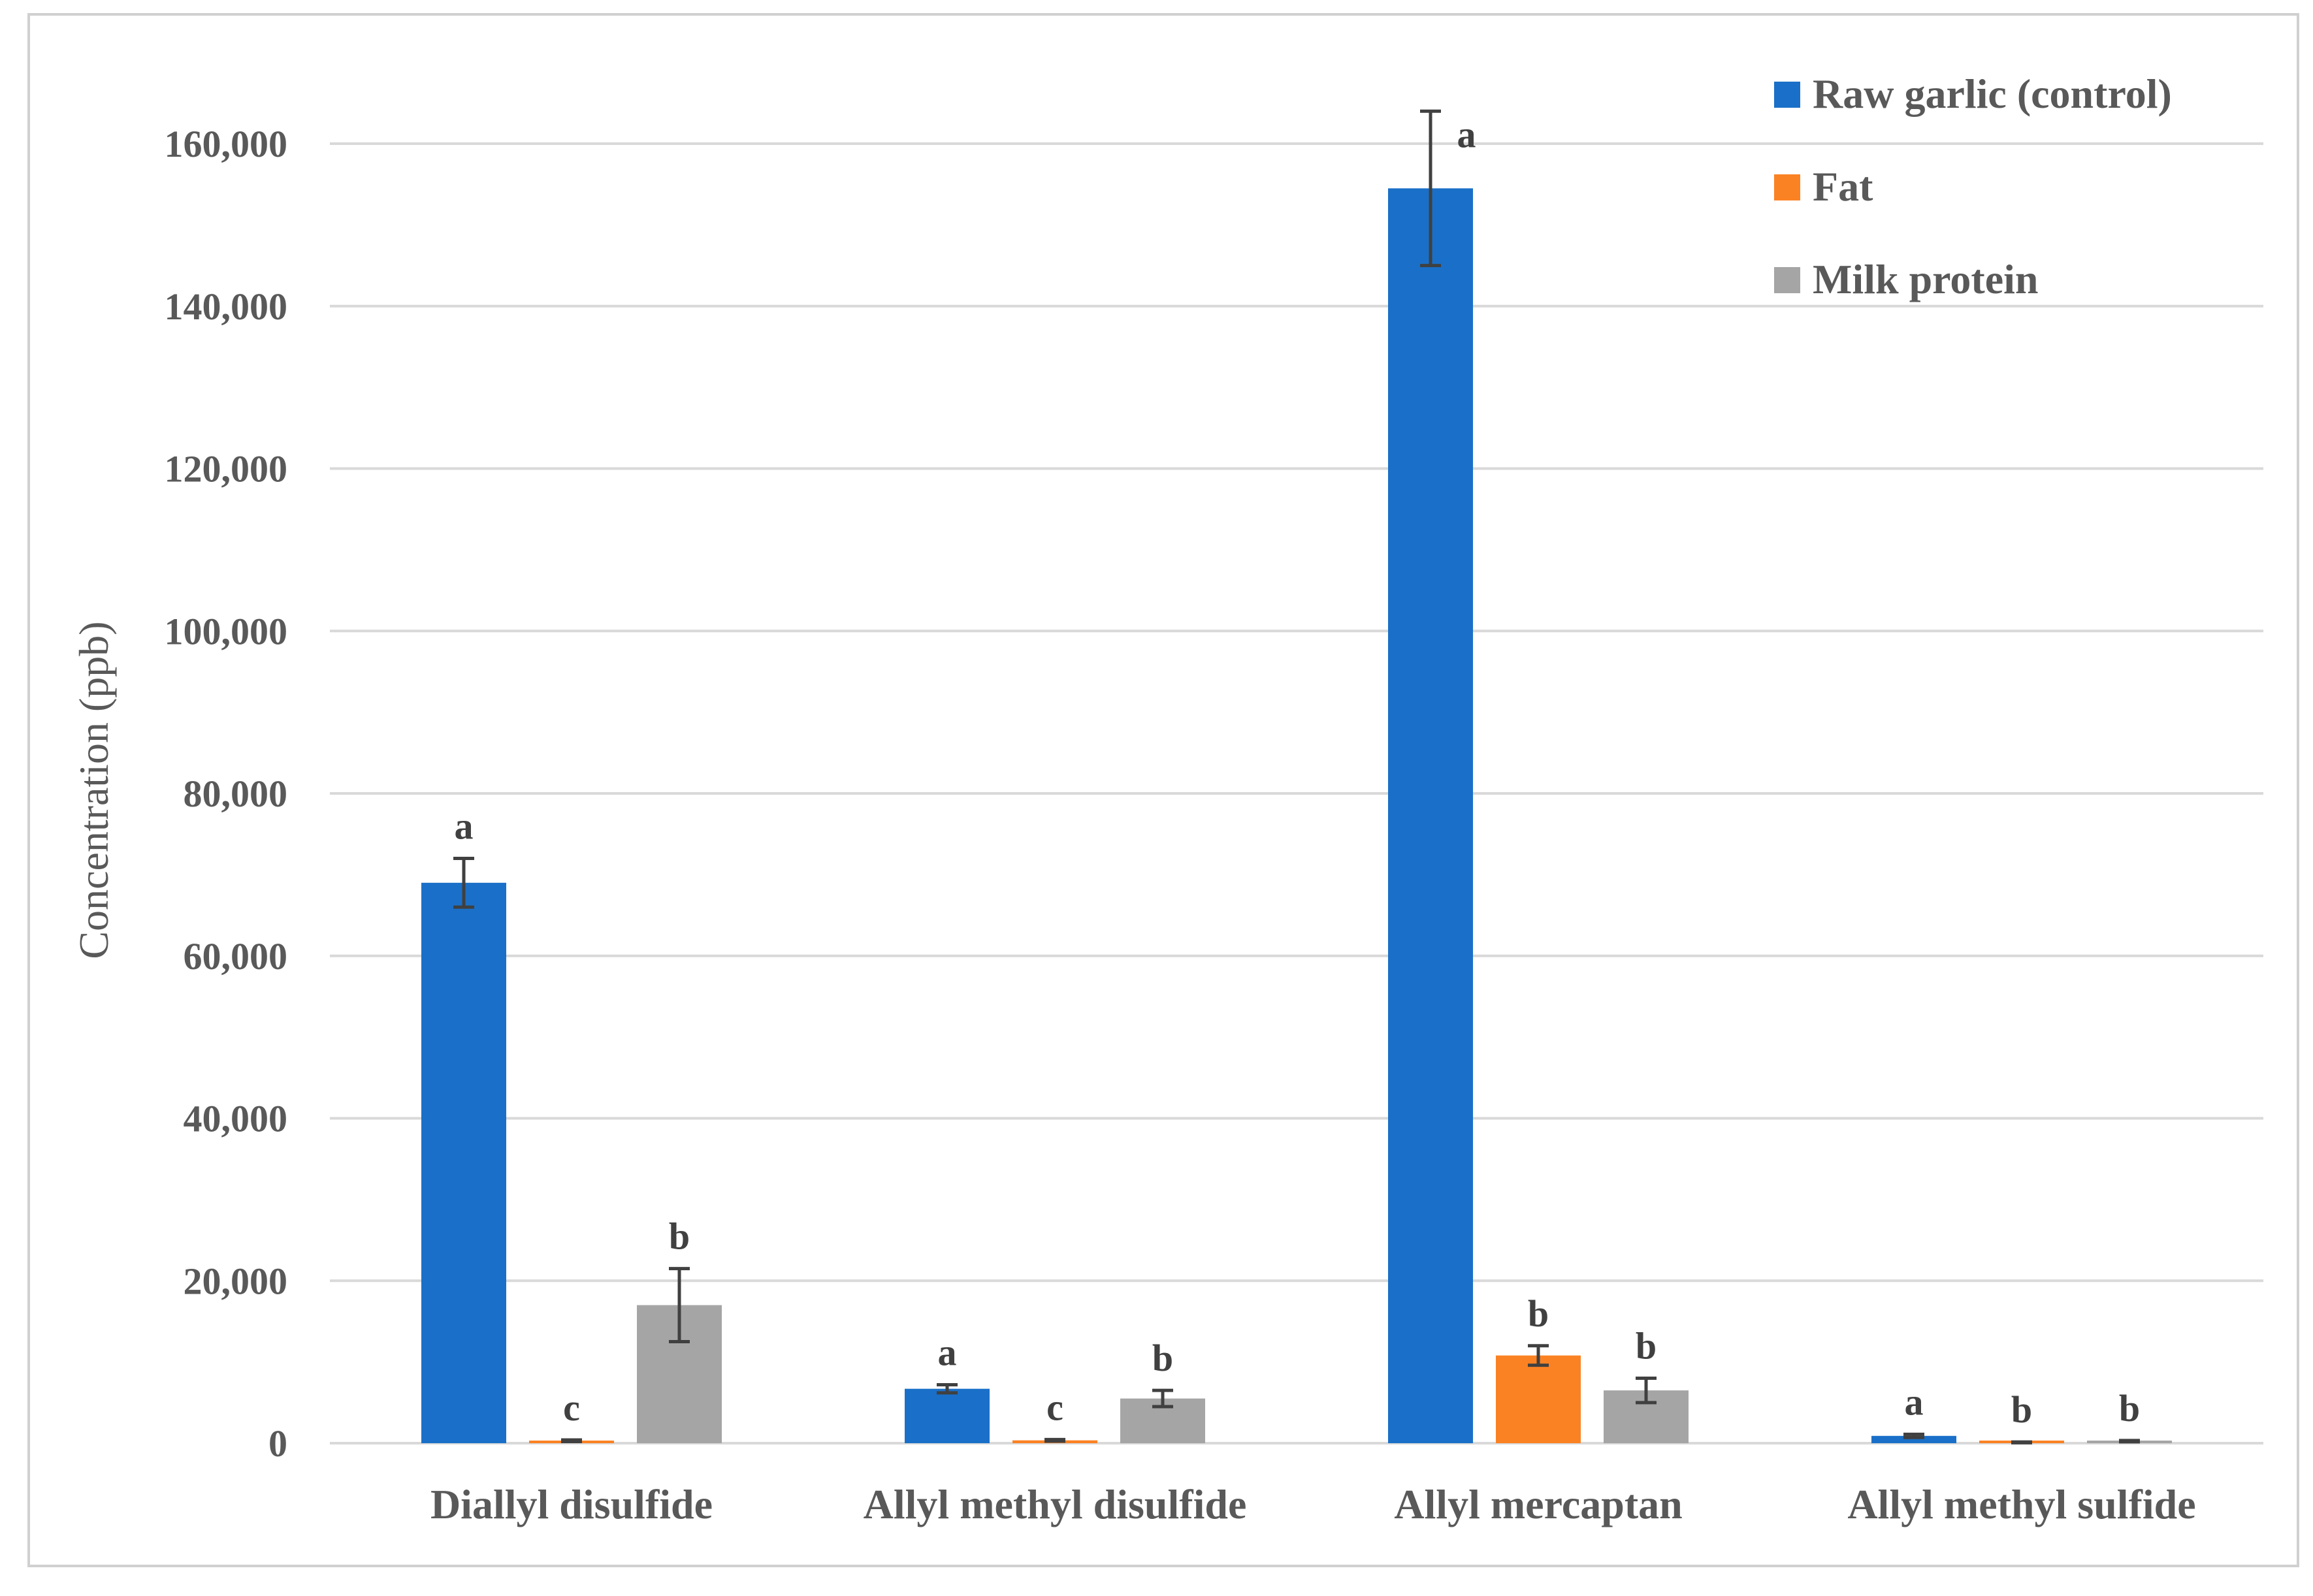 The height and width of the screenshot is (1596, 2313). Describe the element at coordinates (1538, 1504) in the screenshot. I see `x-category-label: Allyl mercaptan` at that location.